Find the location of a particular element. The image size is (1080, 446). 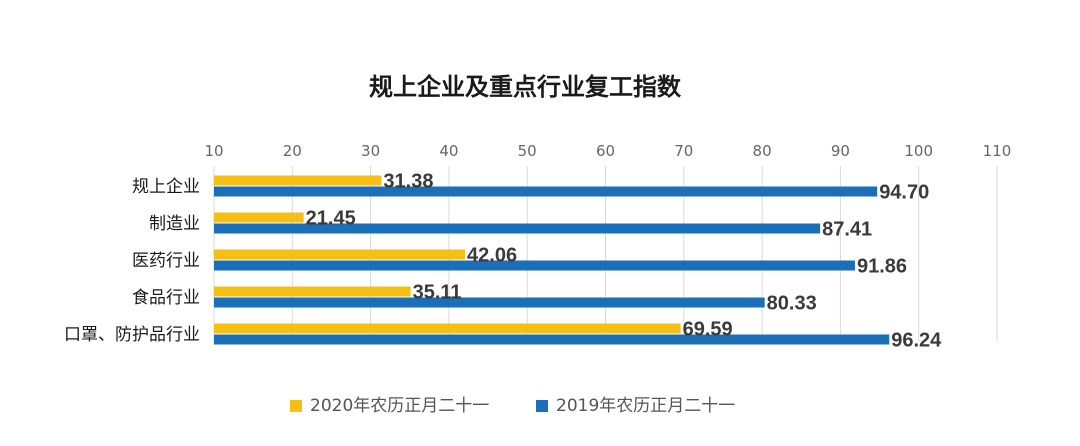

x-tick-label: 40 is located at coordinates (448, 151).